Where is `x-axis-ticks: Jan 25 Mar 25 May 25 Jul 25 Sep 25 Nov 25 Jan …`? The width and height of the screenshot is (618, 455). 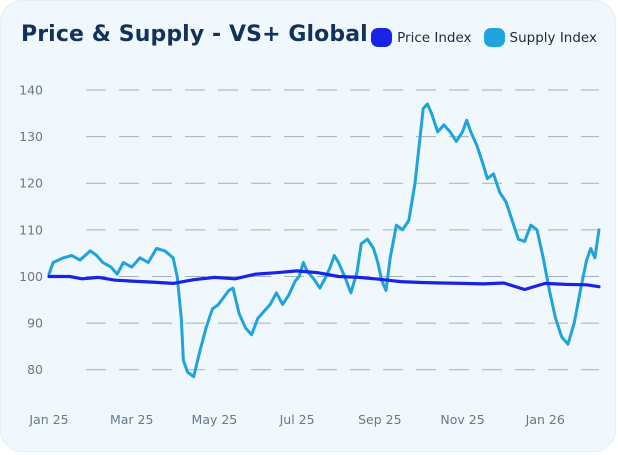 x-axis-ticks: Jan 25 Mar 25 May 25 Jul 25 Sep 25 Nov 25 Jan … is located at coordinates (296, 419).